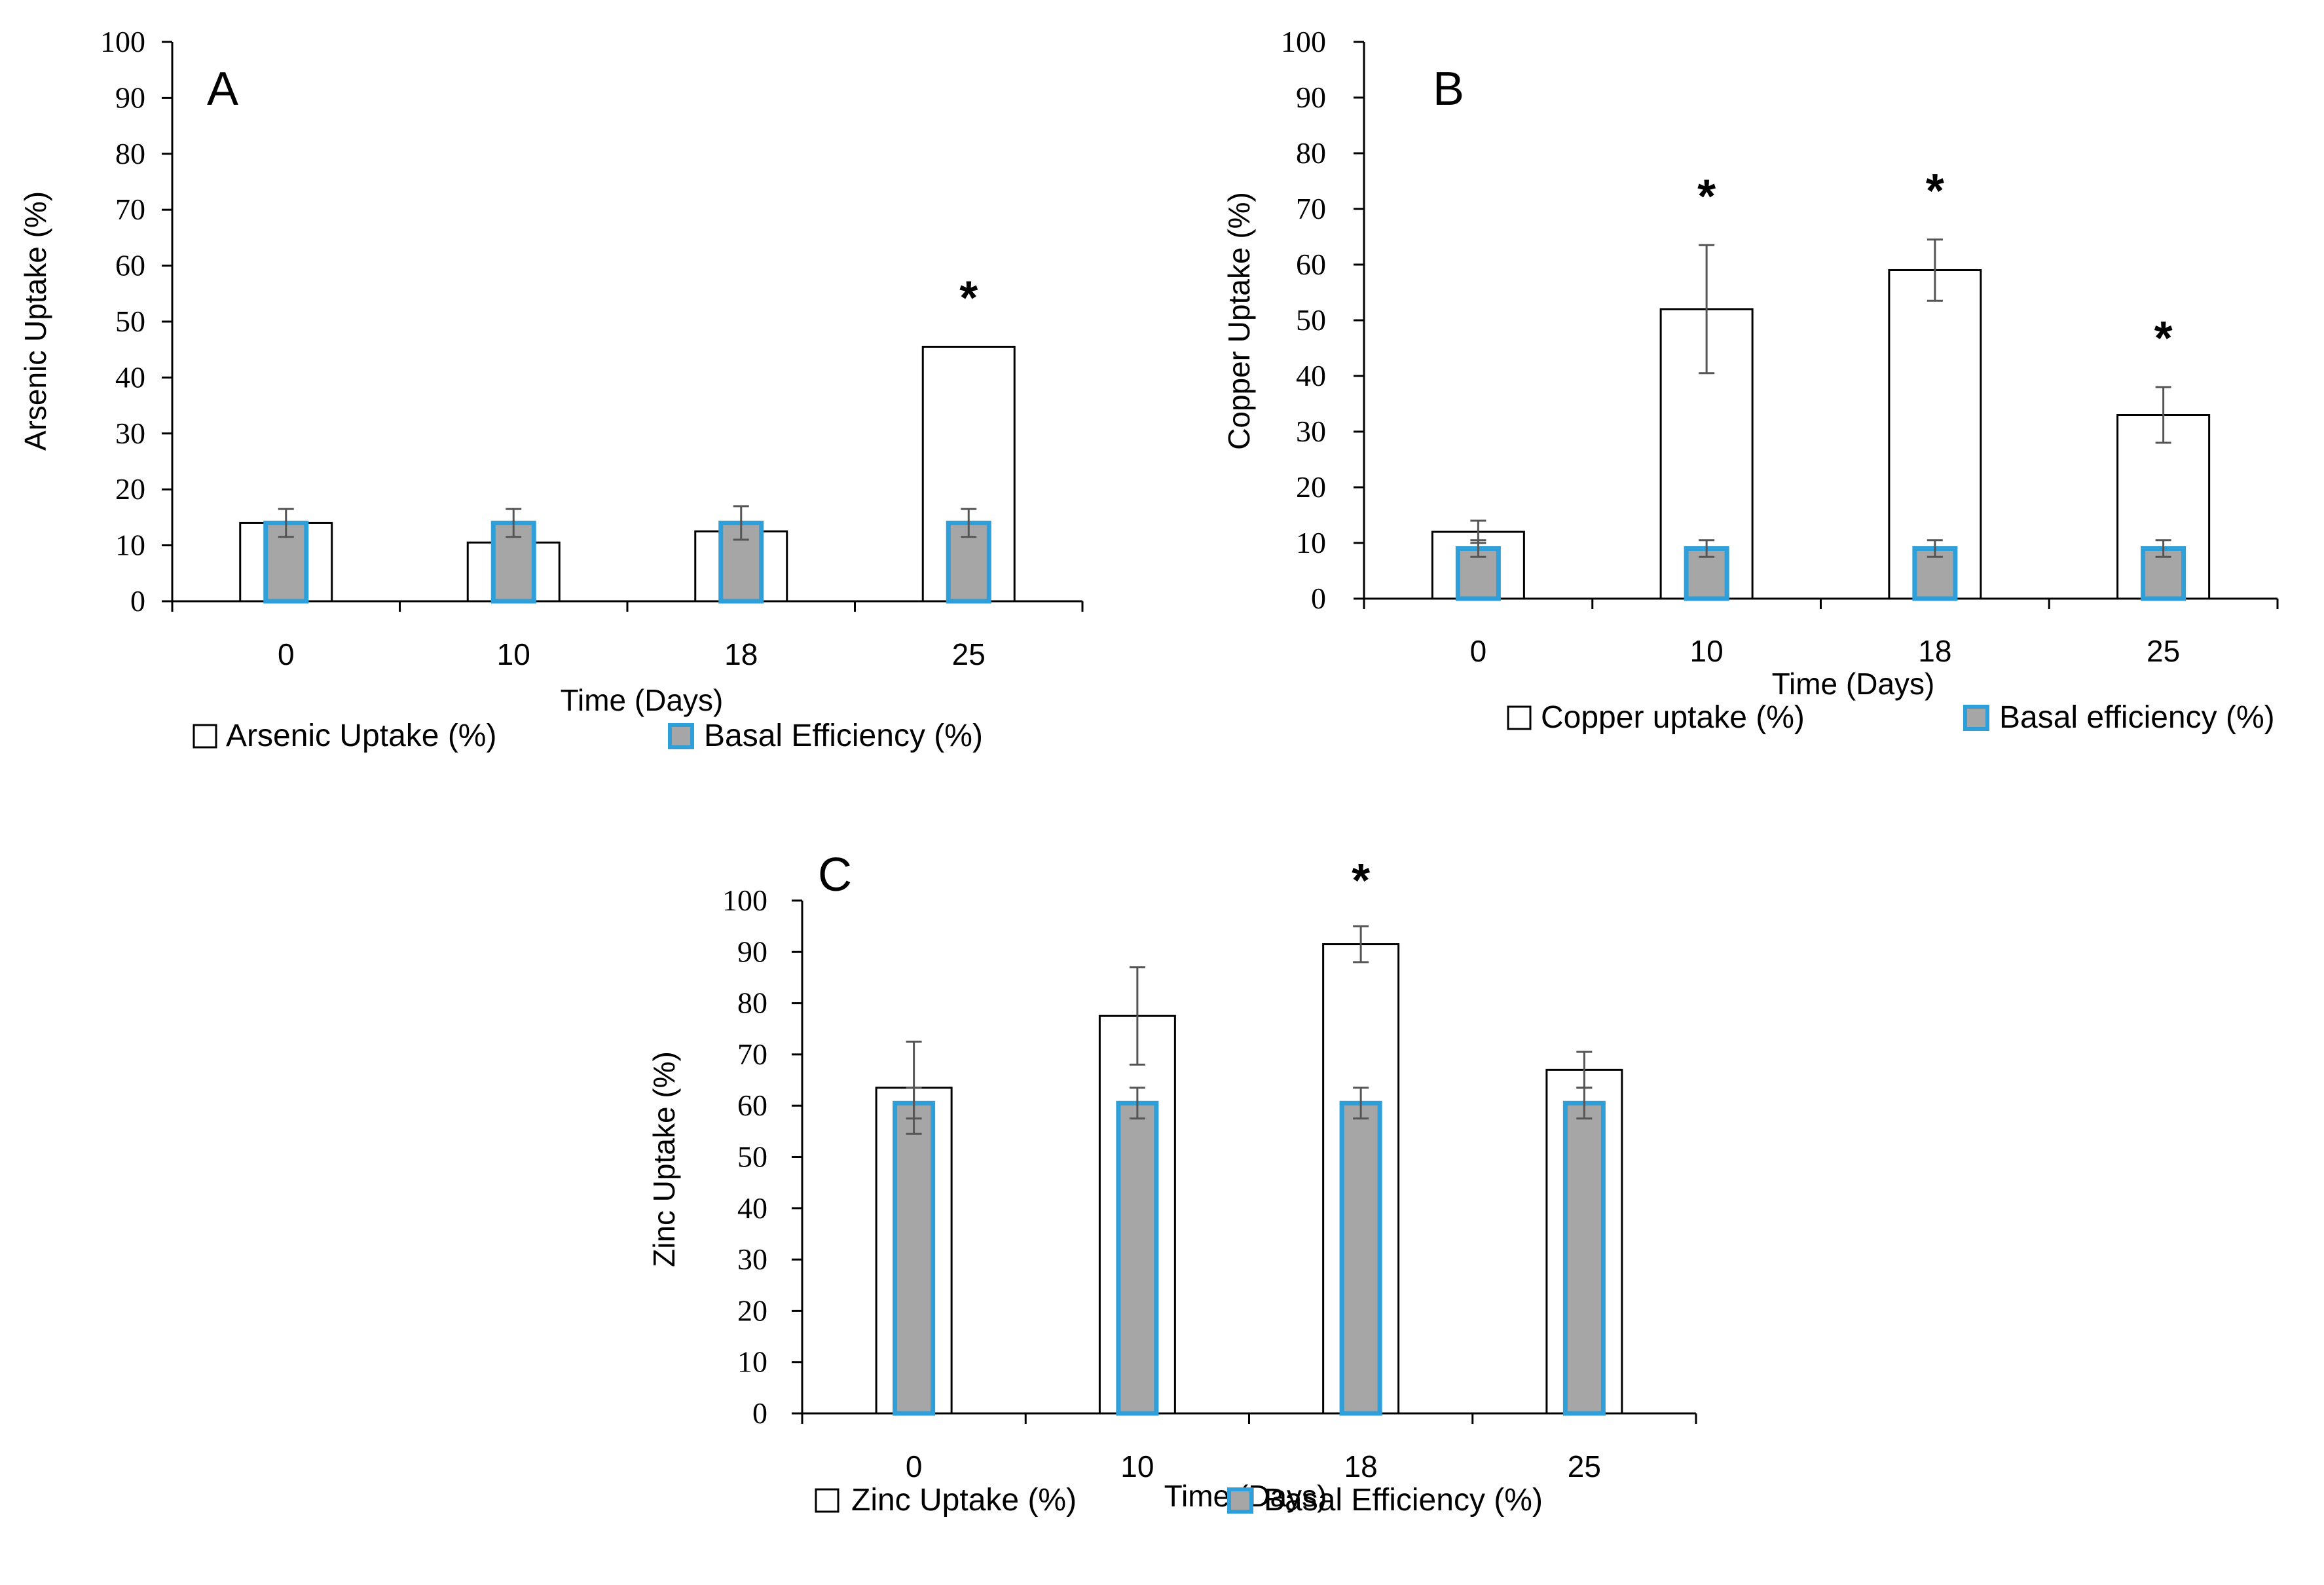 The height and width of the screenshot is (1585, 2324). Describe the element at coordinates (1448, 89) in the screenshot. I see `panel-label: B` at that location.